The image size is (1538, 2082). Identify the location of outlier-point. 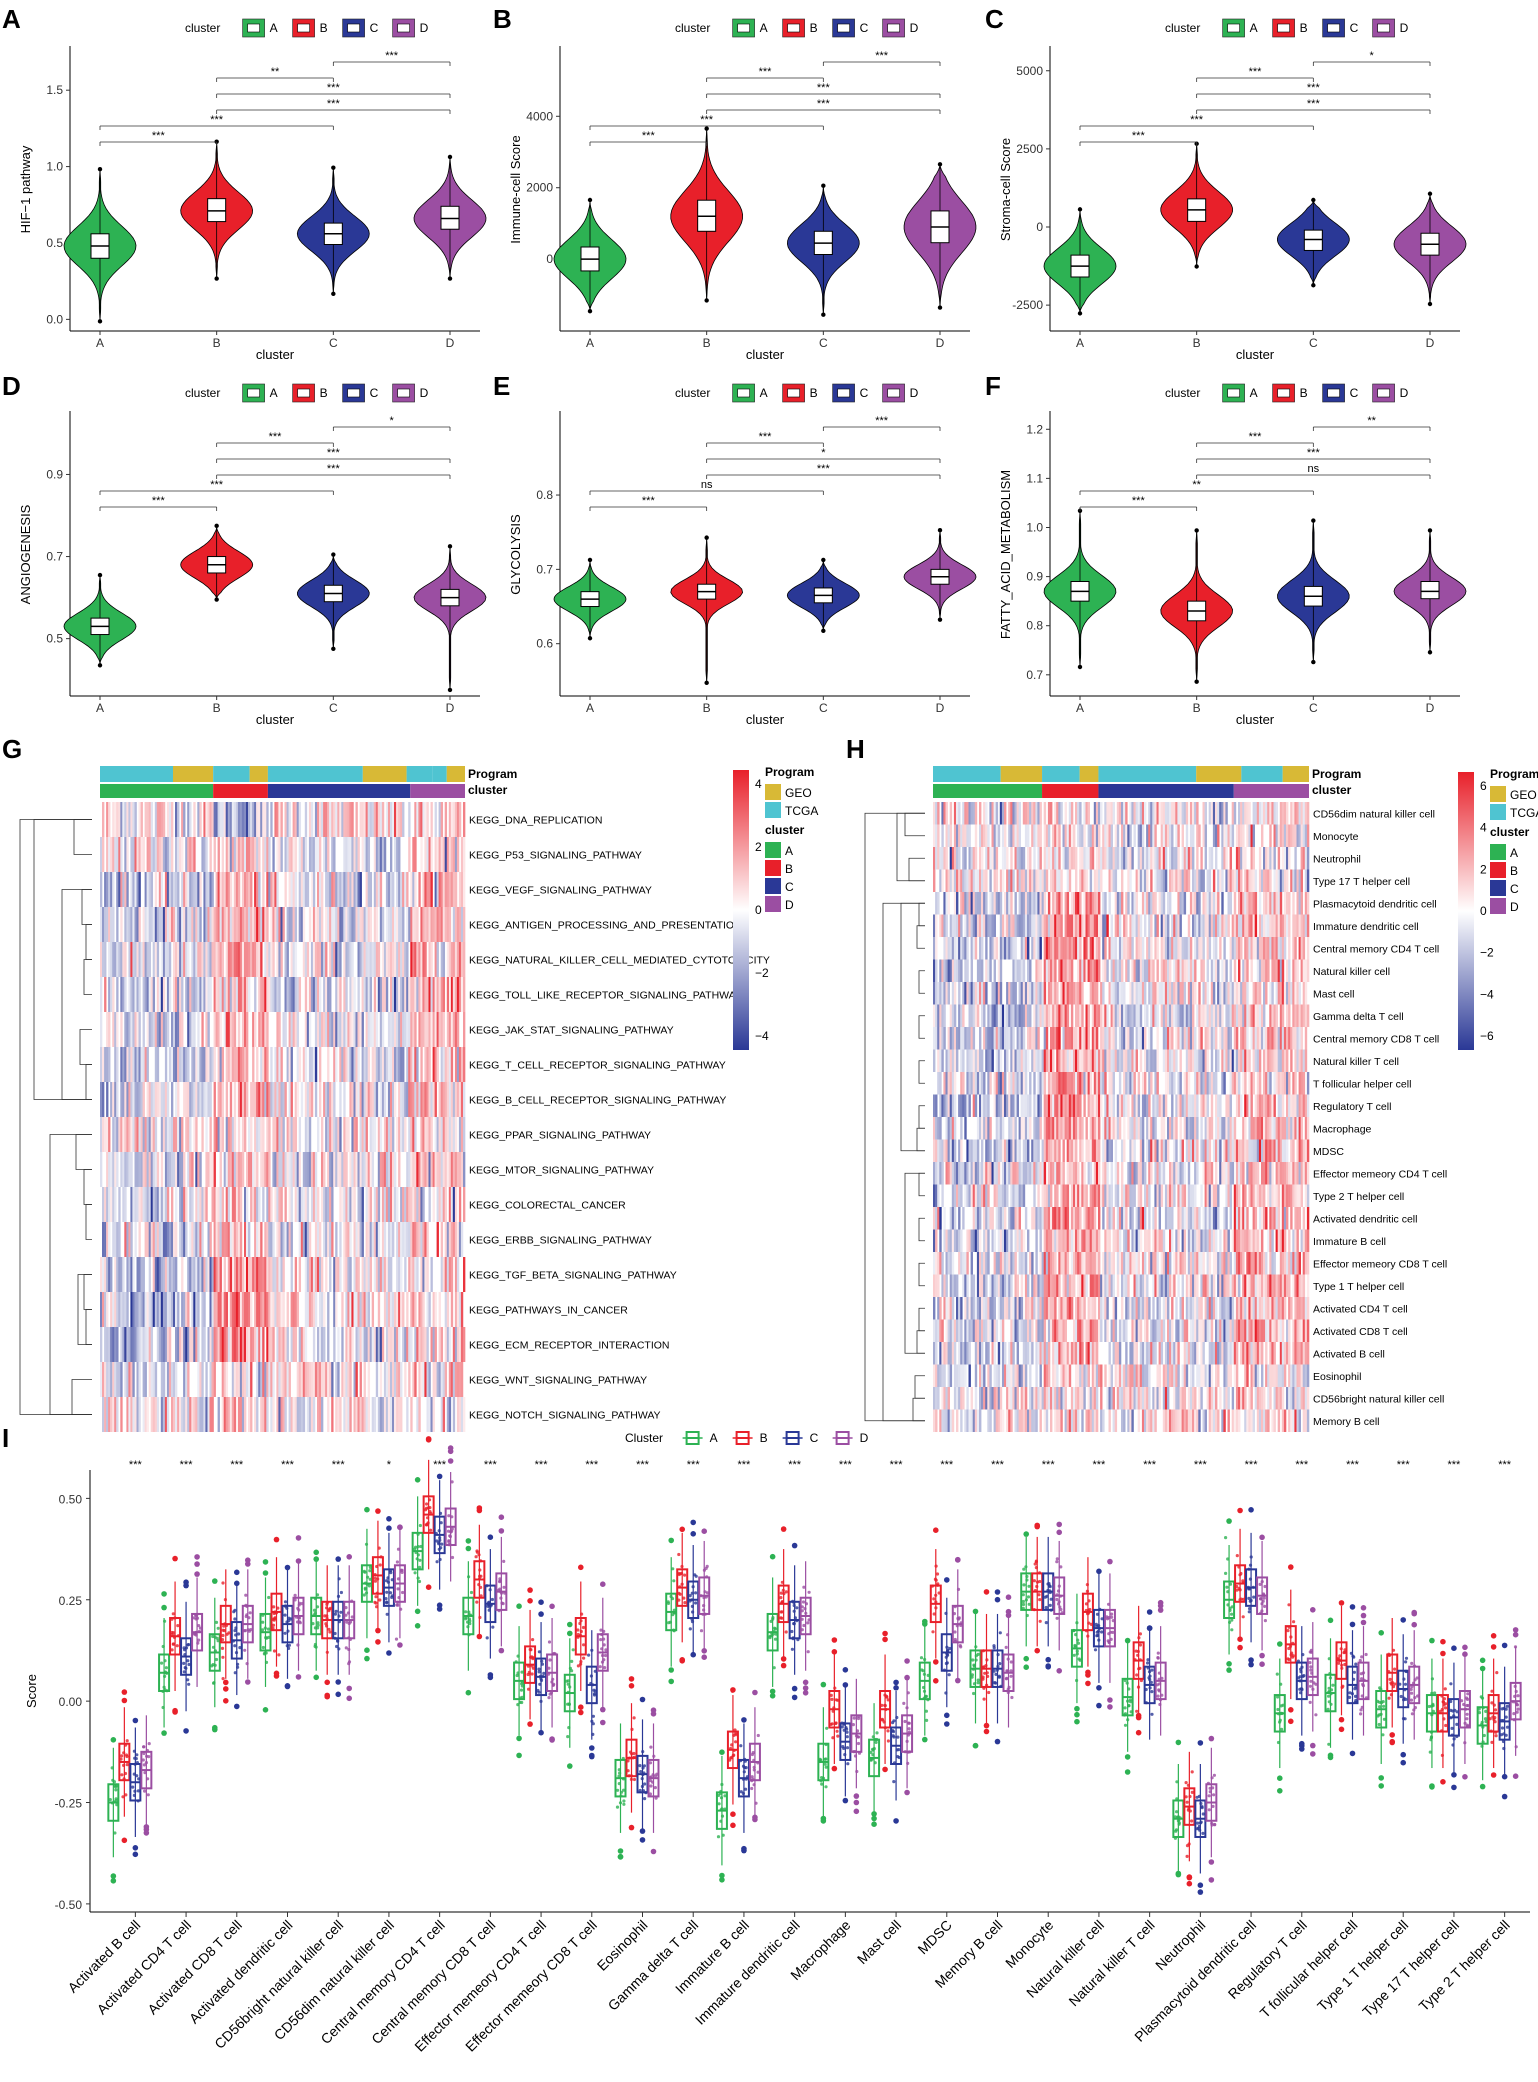
(1430, 652).